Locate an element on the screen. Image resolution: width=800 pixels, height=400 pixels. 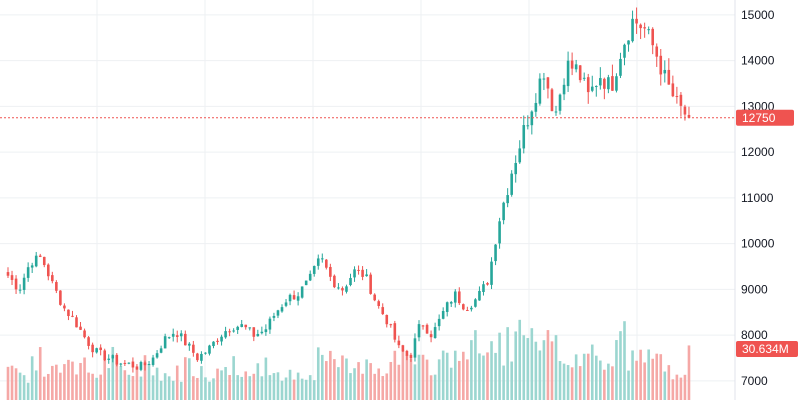
y-tick-label: 15000 is located at coordinates (758, 15).